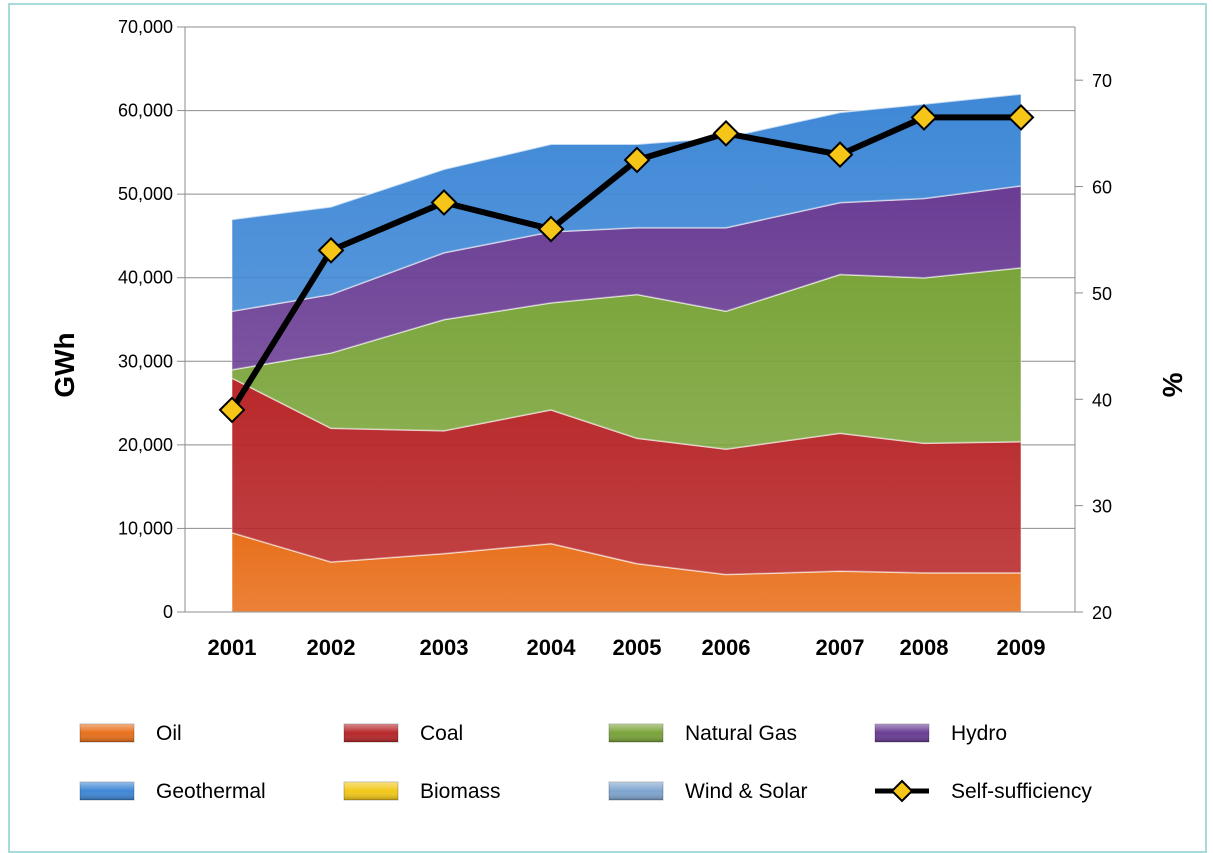  What do you see at coordinates (1172, 385) in the screenshot?
I see `y2-axis-title: %` at bounding box center [1172, 385].